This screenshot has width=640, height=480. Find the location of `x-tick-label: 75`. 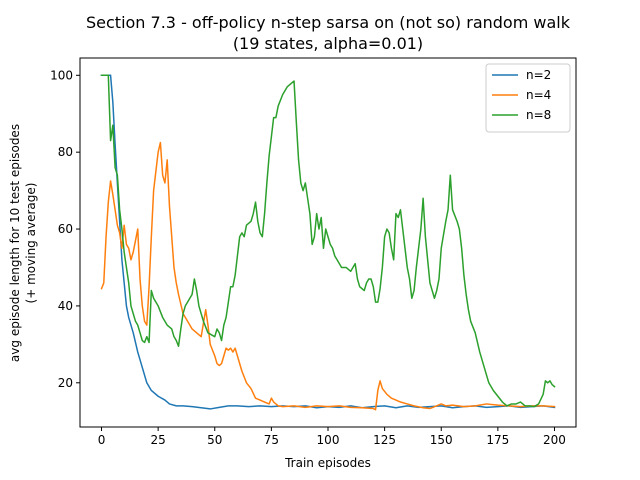

x-tick-label: 75 is located at coordinates (271, 440).